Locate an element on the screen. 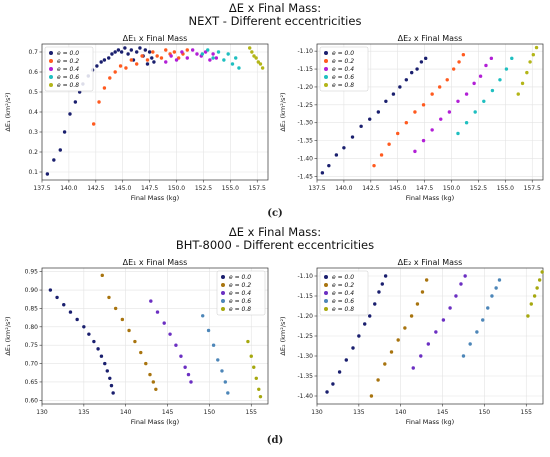  y-tick-label: 0.7 is located at coordinates (33, 52).